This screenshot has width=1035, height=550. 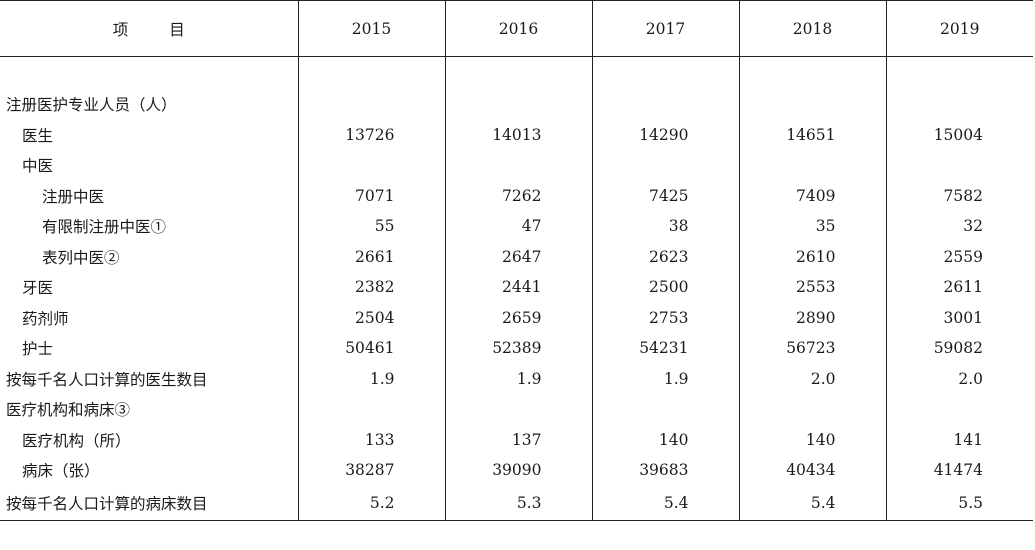 What do you see at coordinates (665, 256) in the screenshot?
I see `row-value: 2623` at bounding box center [665, 256].